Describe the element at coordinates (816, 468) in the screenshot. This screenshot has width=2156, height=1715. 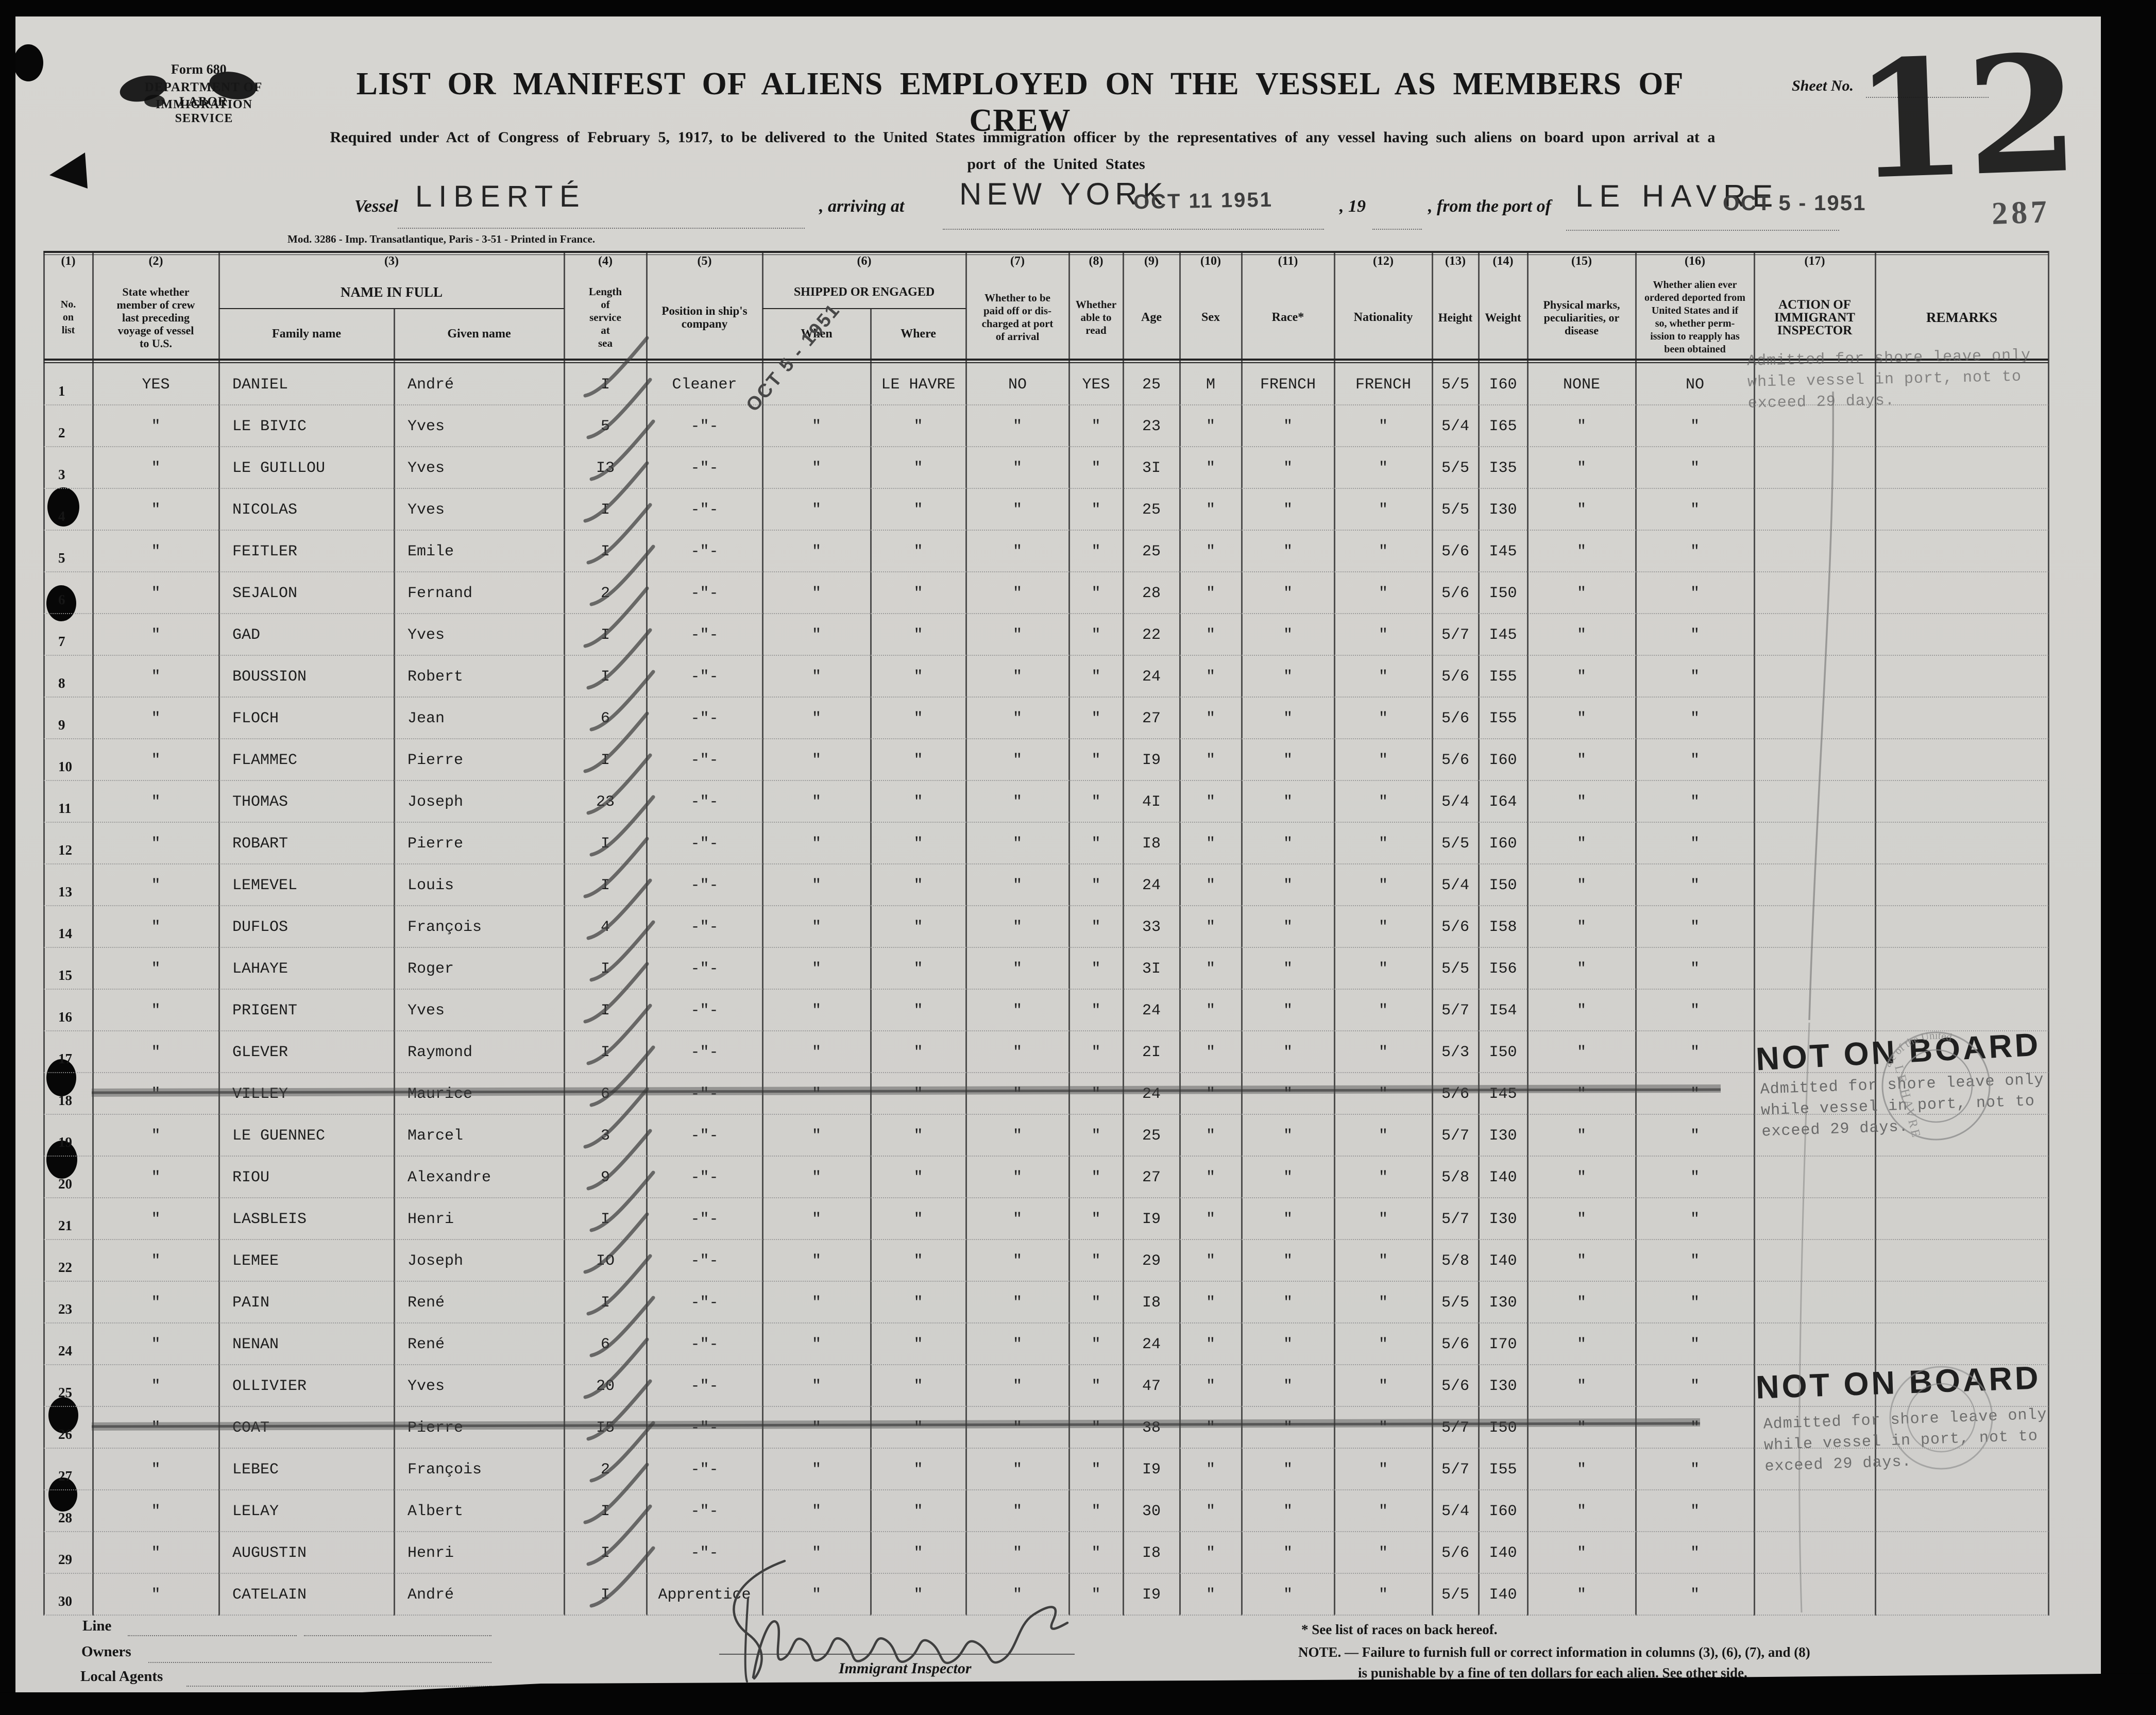
I see `cell-when-row3: "` at that location.